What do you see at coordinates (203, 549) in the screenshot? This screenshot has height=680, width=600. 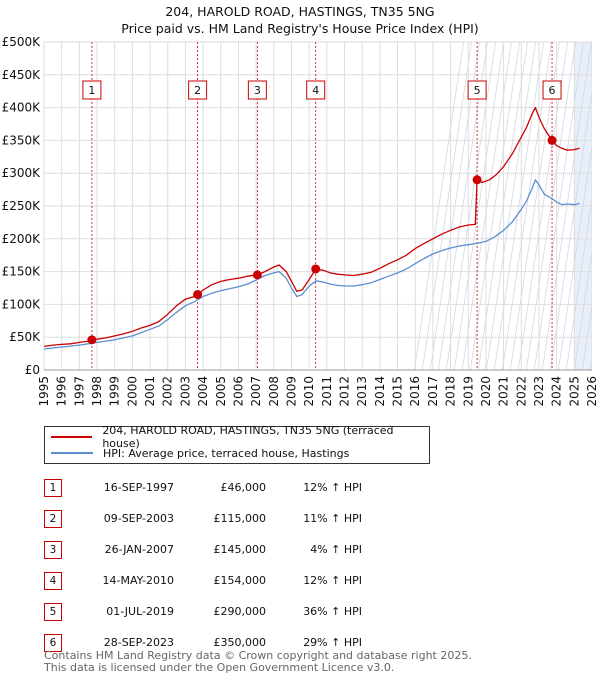 I see `table-row: 3 26-JAN-2007 £145,000 4% ↑ HPI` at bounding box center [203, 549].